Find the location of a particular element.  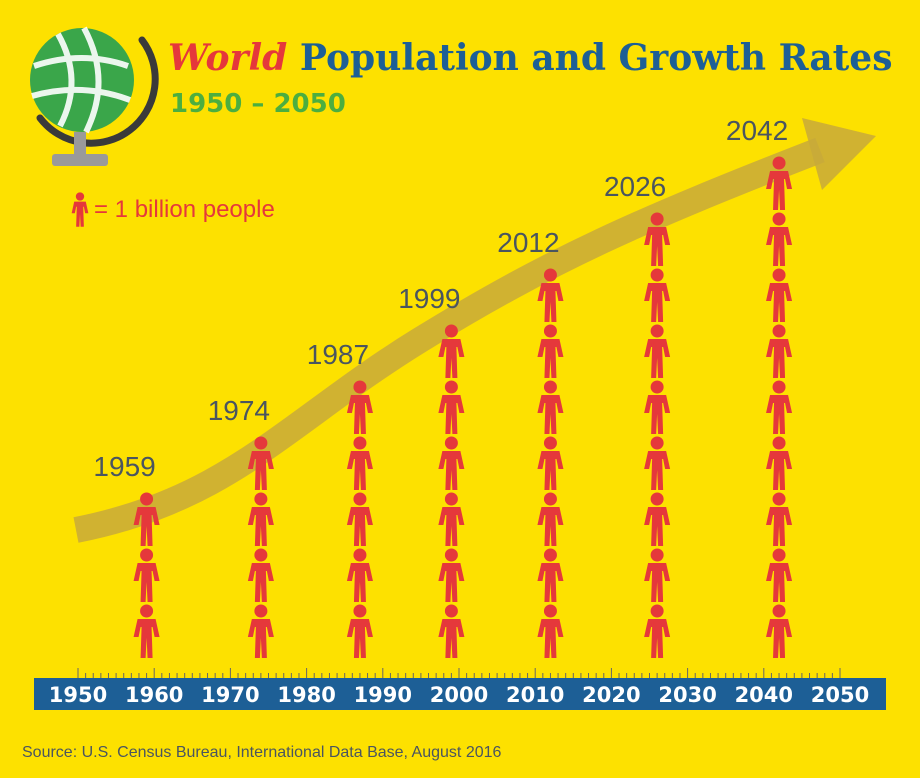

population-column-1959 is located at coordinates (146, 575).